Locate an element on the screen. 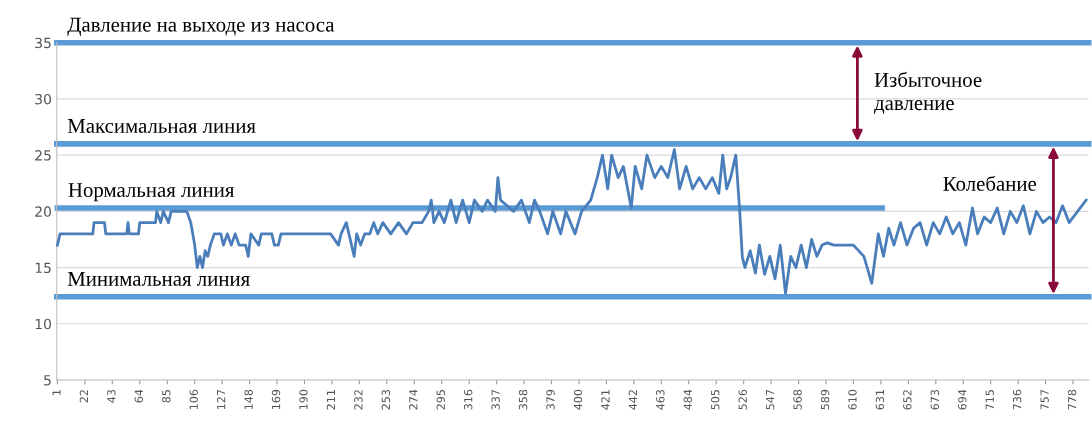 This screenshot has height=427, width=1092. ref-line-label: Максимальная линия is located at coordinates (161, 126).